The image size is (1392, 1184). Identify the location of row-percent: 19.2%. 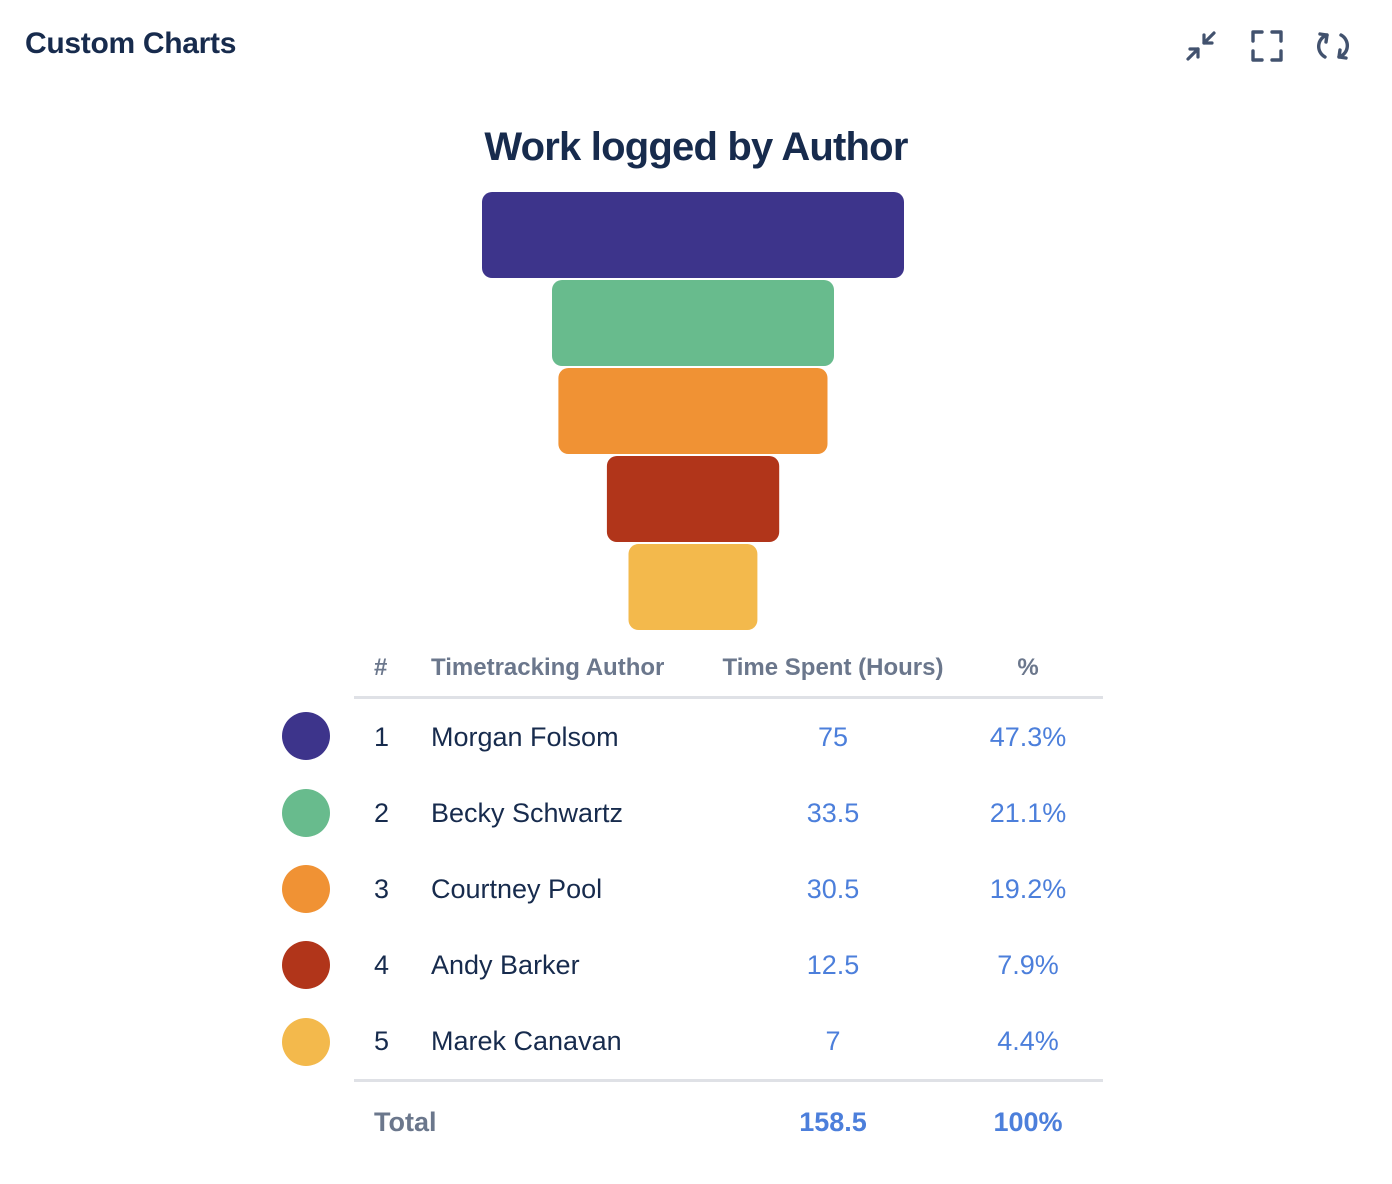
(1028, 888).